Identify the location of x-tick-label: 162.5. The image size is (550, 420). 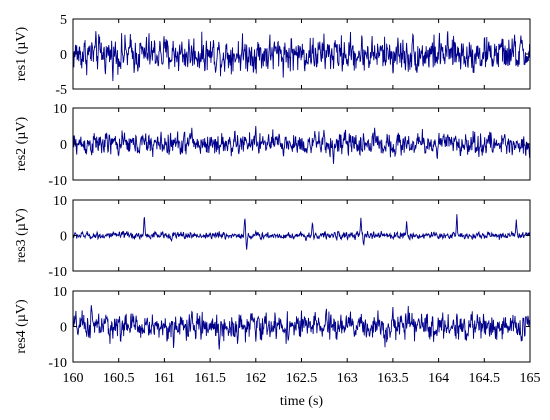
(302, 378).